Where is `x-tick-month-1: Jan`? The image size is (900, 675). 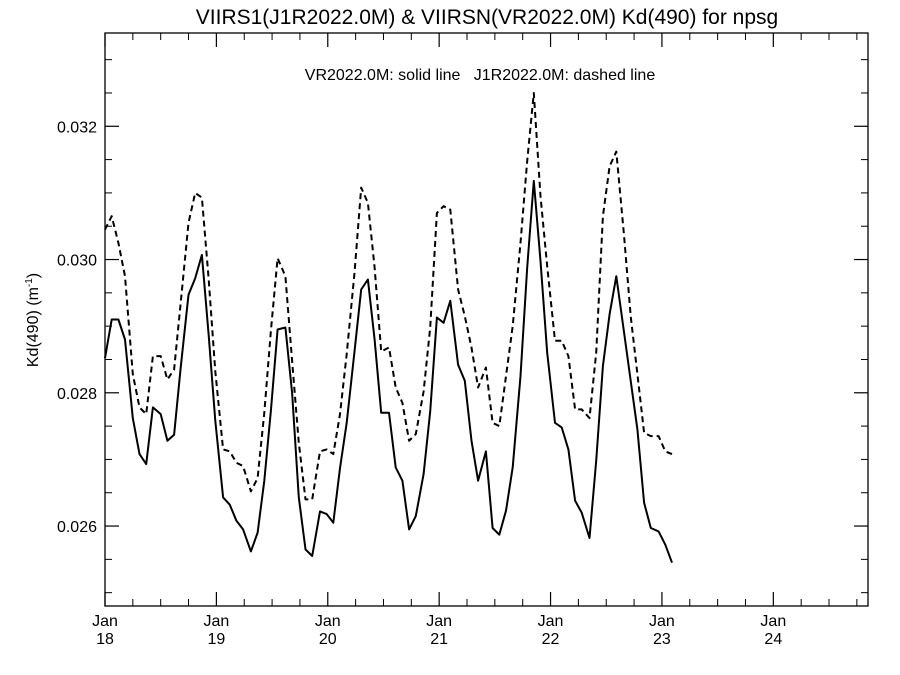
x-tick-month-1: Jan is located at coordinates (216, 621).